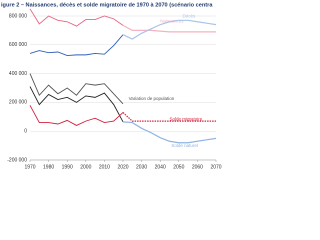 This screenshot has height=240, width=320. I want to click on x-tick-label: 2030, so click(141, 167).